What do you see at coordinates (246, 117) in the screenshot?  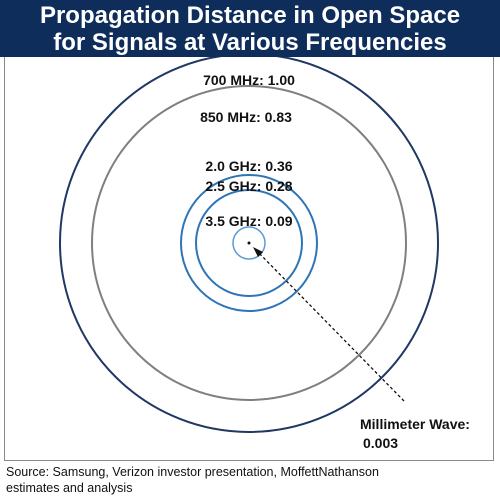 I see `label-850mhz: 850 MHz: 0.83` at bounding box center [246, 117].